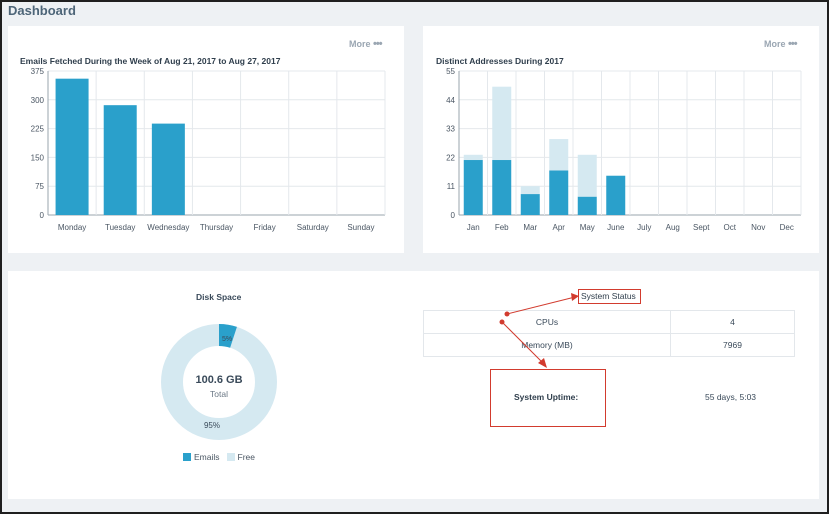 This screenshot has width=829, height=514. Describe the element at coordinates (547, 322) in the screenshot. I see `cpus-label: CPUs` at that location.